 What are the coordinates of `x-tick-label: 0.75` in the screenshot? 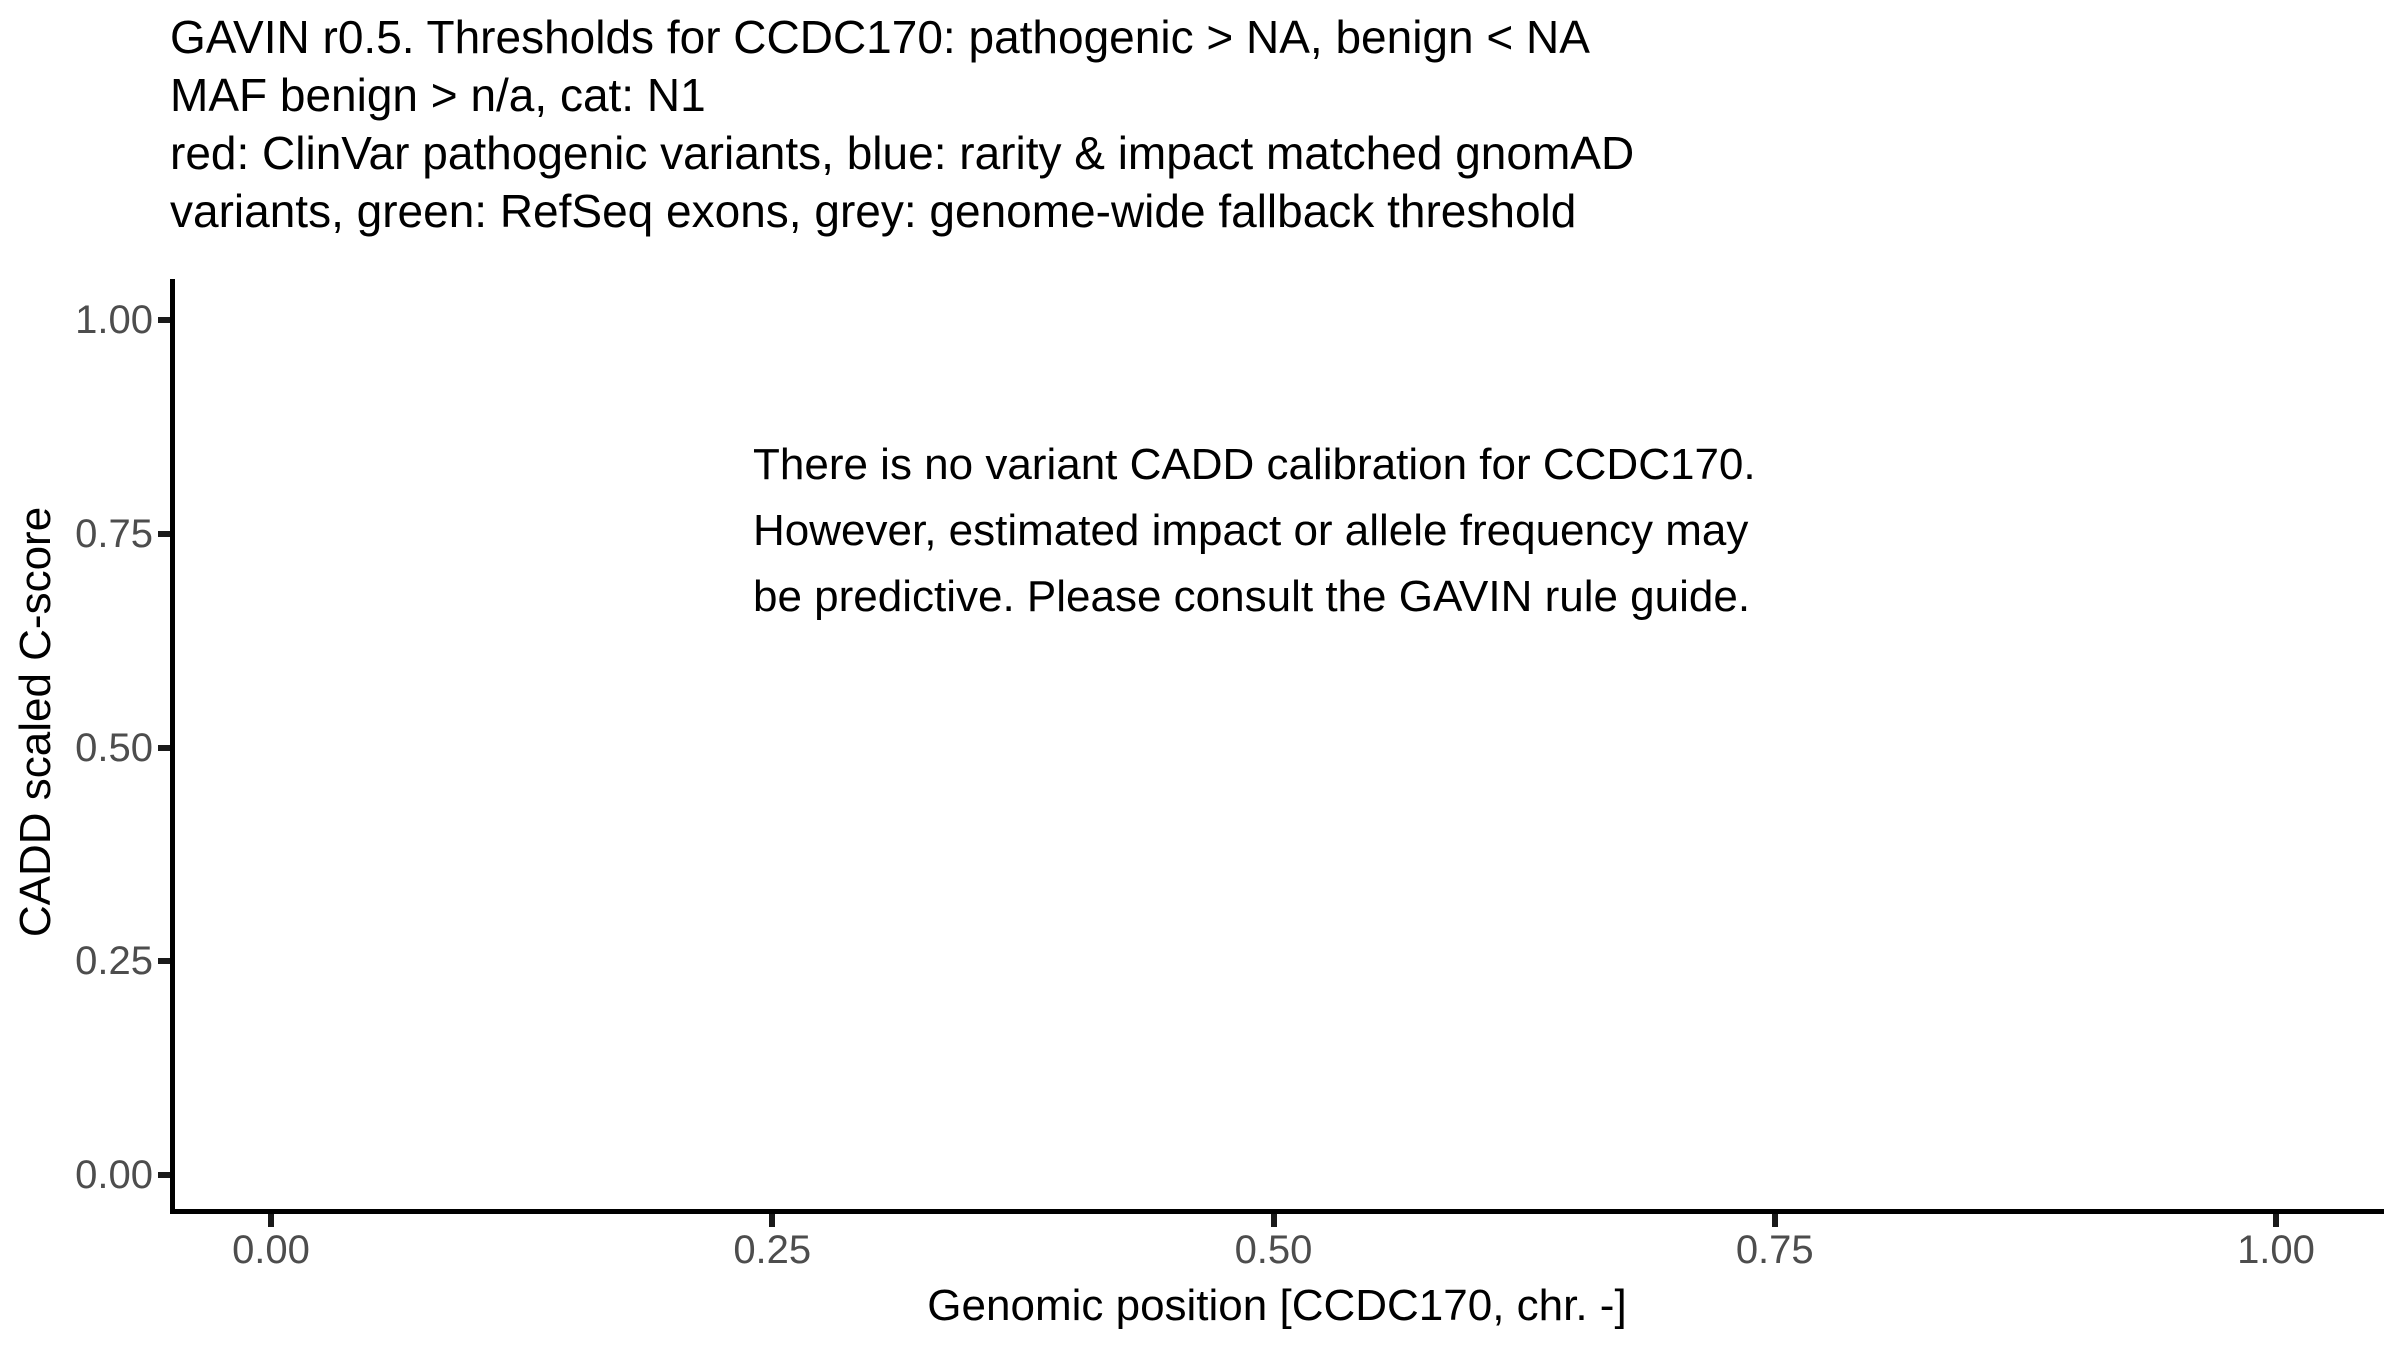 It's located at (1774, 1250).